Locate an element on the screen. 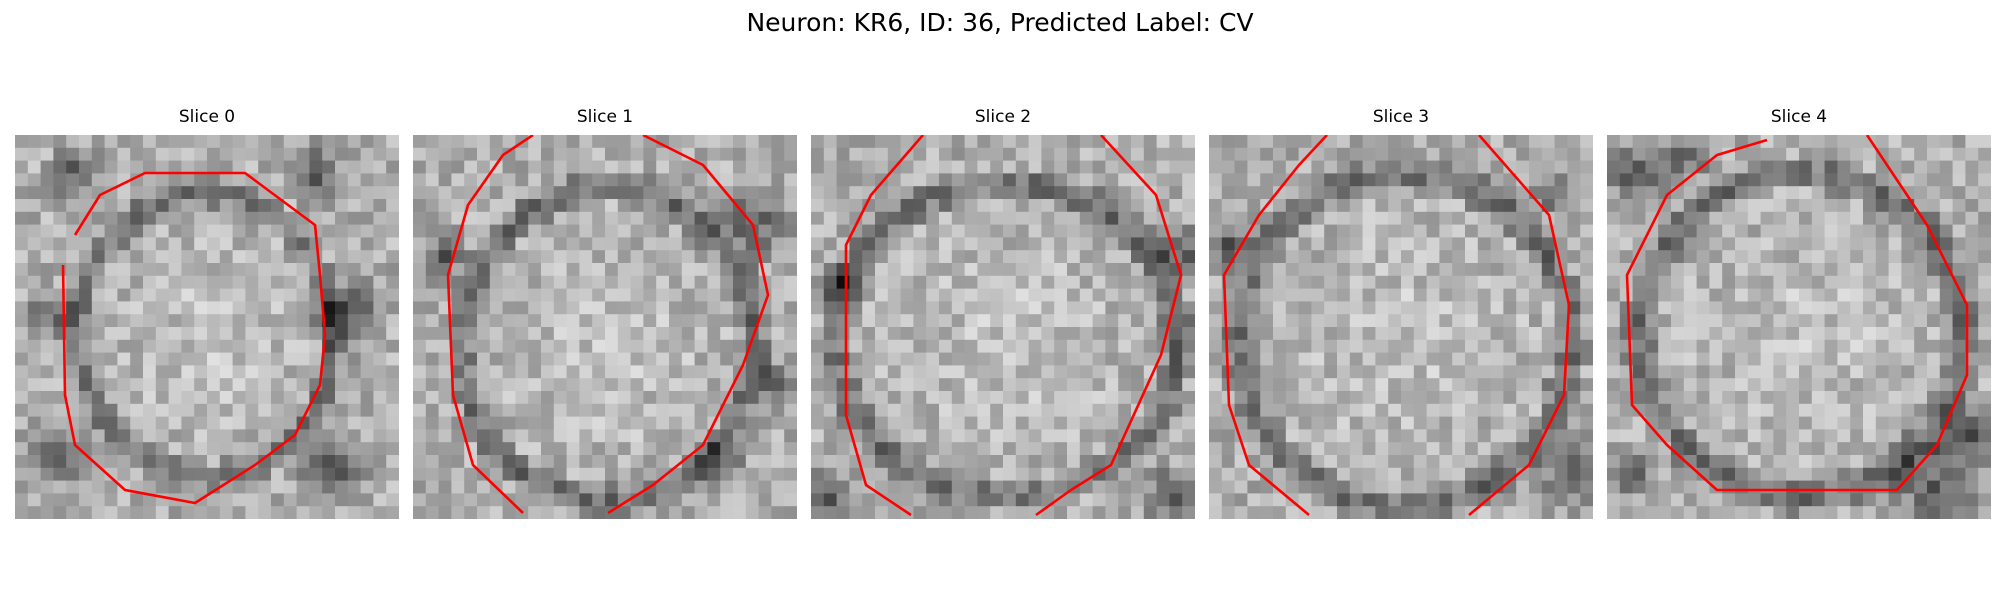 The width and height of the screenshot is (2000, 600). slice-panel-1: Slice 1 is located at coordinates (605, 318).